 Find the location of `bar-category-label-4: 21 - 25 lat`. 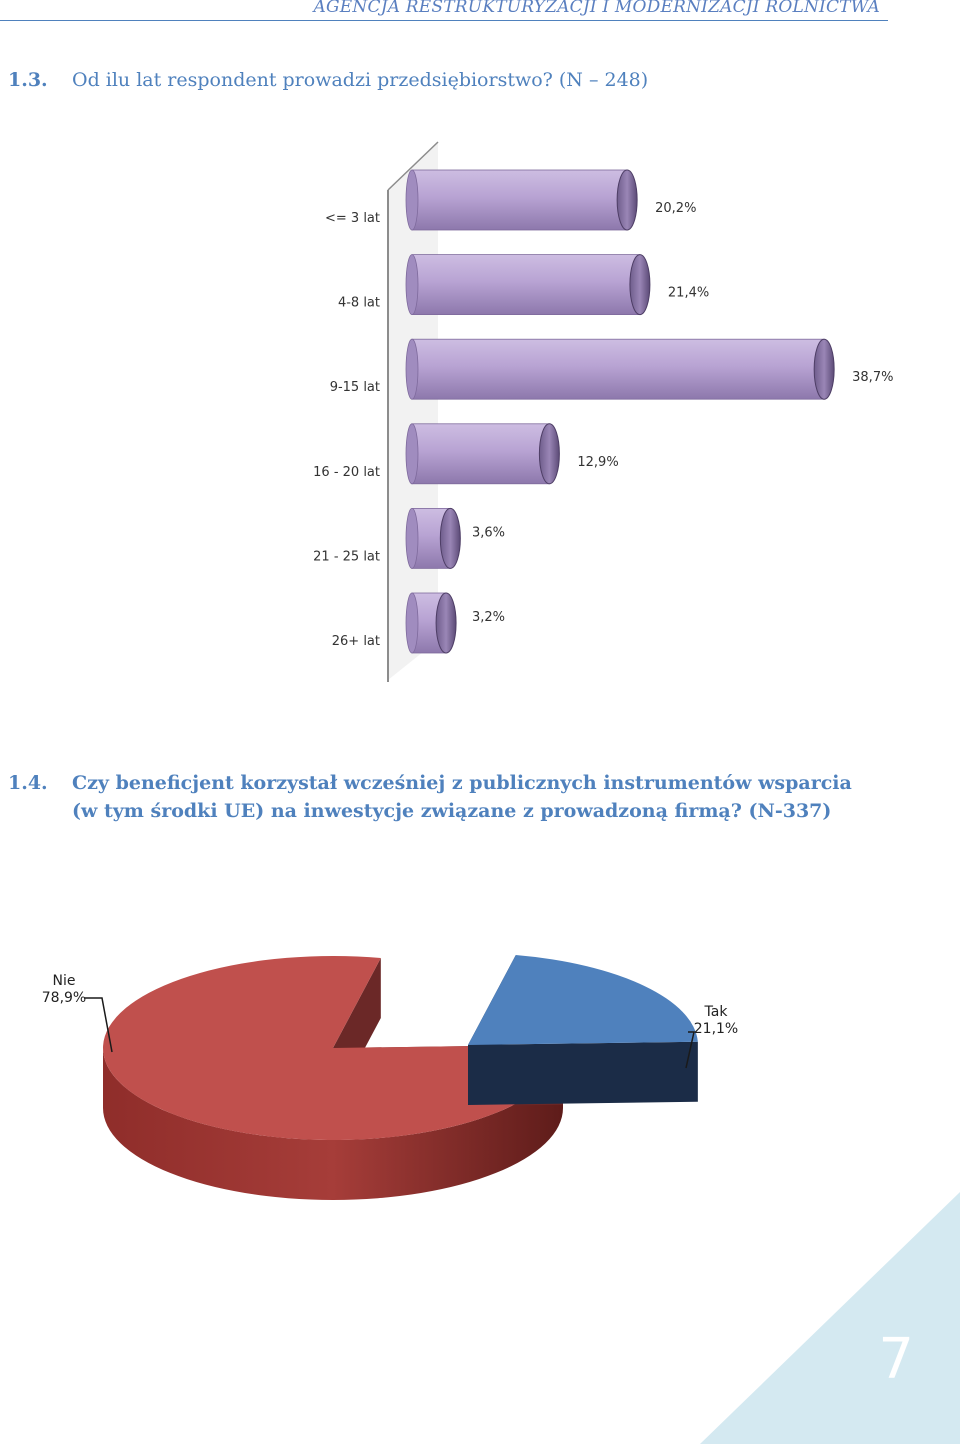

bar-category-label-4: 21 - 25 lat is located at coordinates (346, 556).